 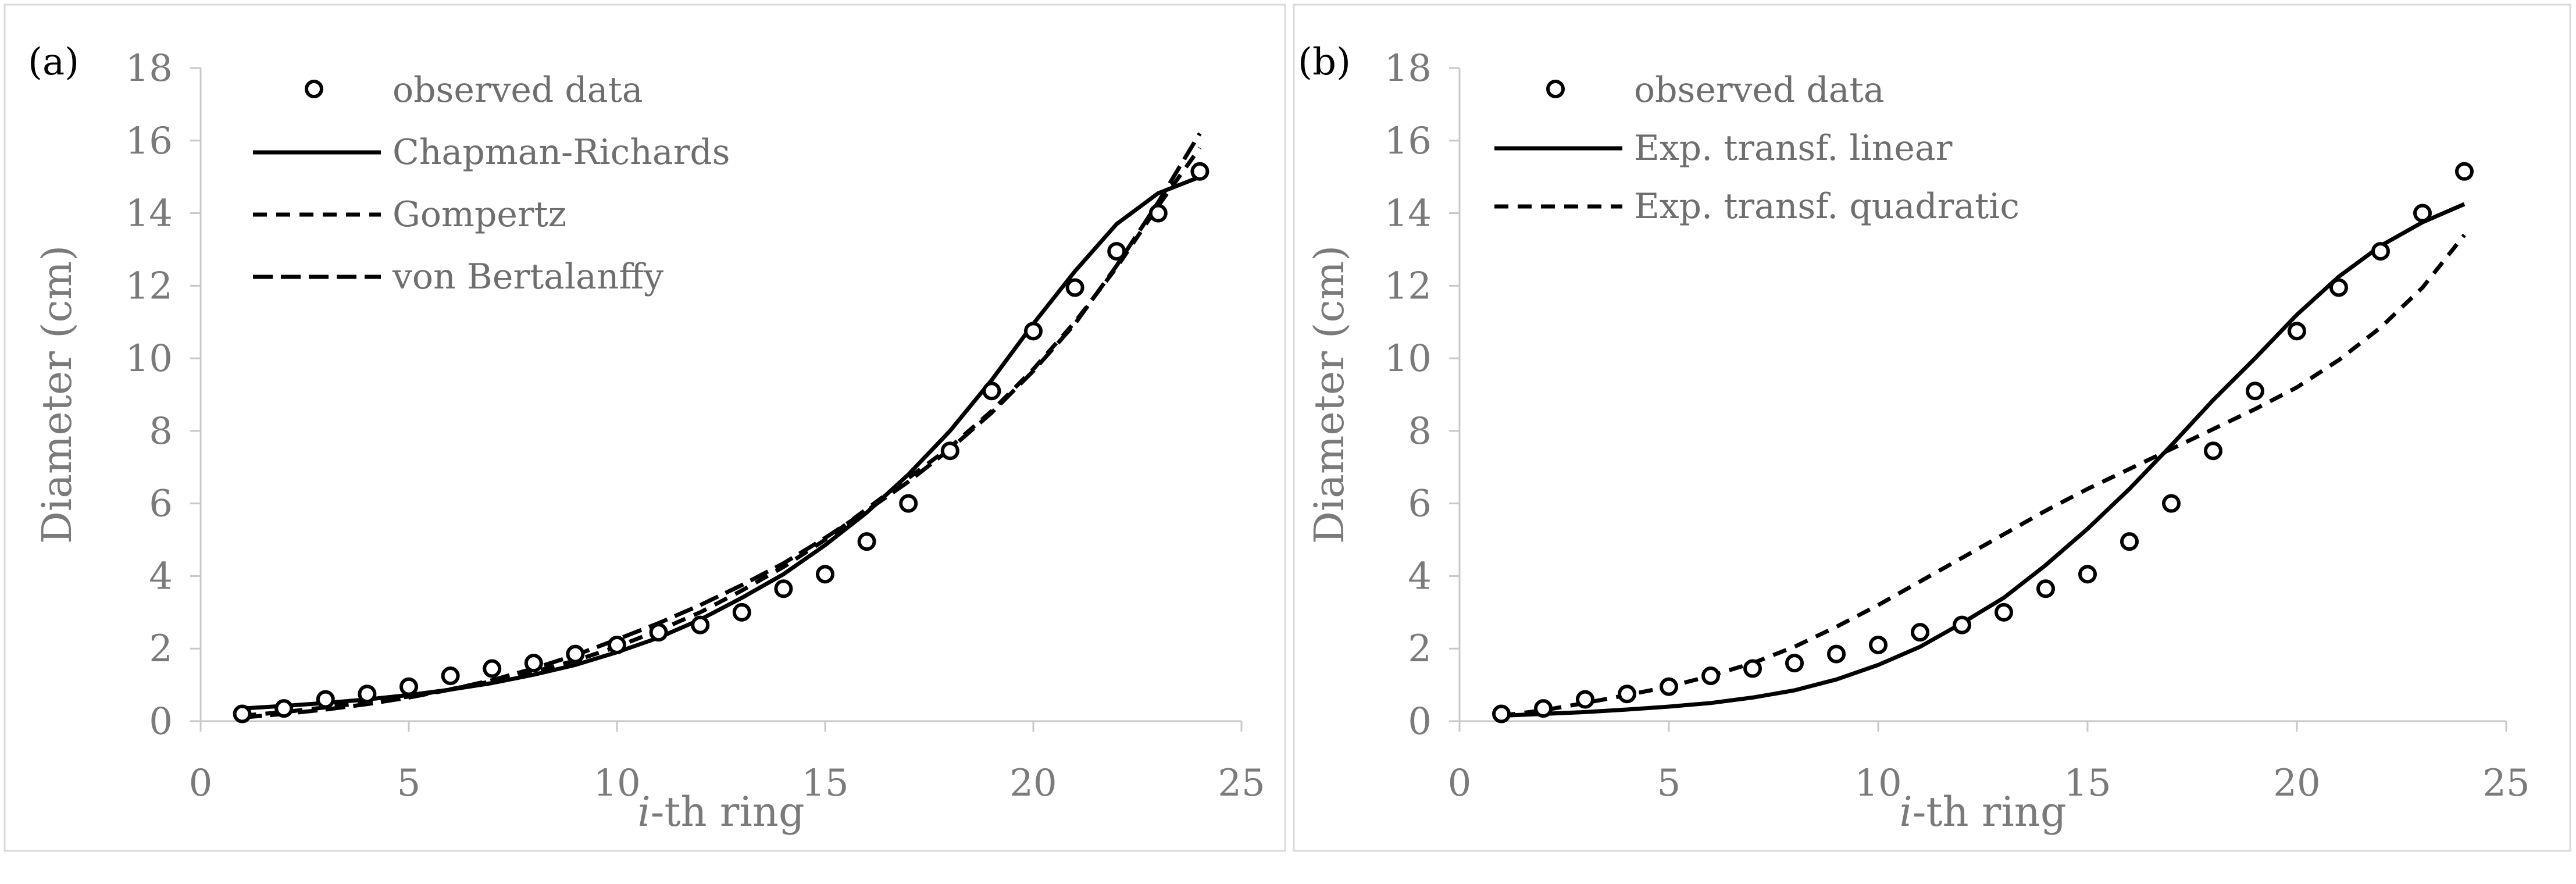 What do you see at coordinates (53, 63) in the screenshot?
I see `panel-label: (a)` at bounding box center [53, 63].